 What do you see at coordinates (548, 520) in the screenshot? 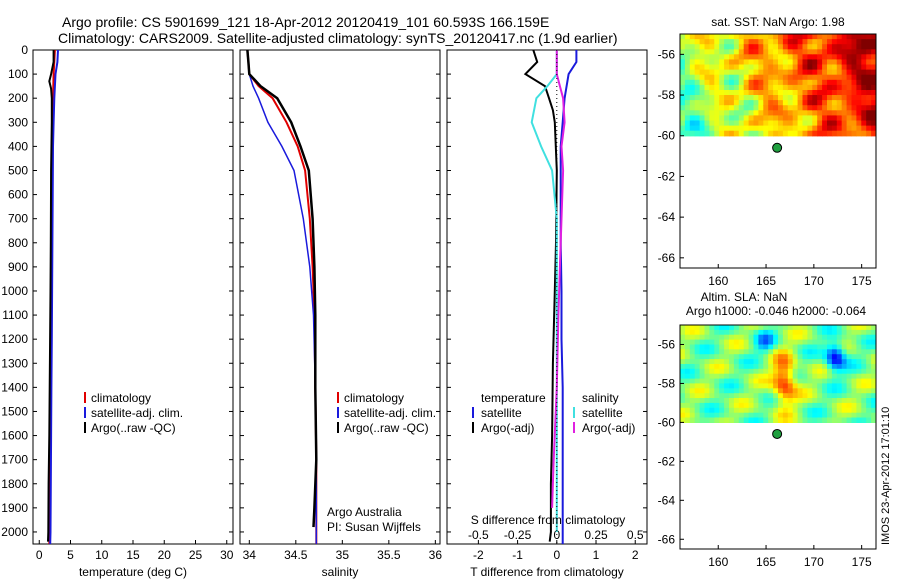
I see `s-difference-xlabel: S difference from climatology` at bounding box center [548, 520].